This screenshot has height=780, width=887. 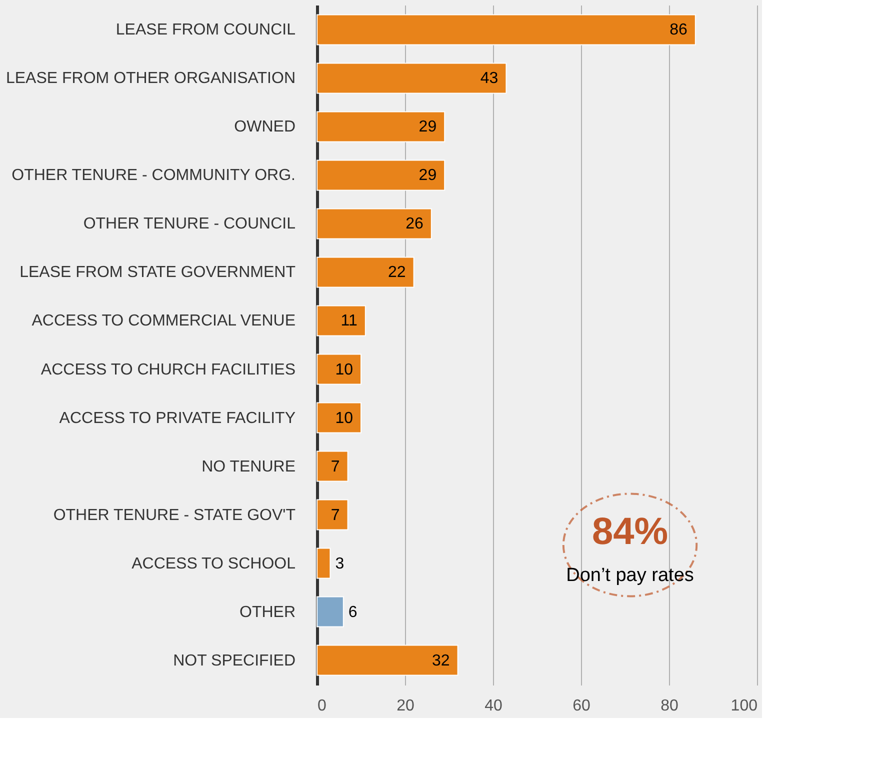 What do you see at coordinates (174, 515) in the screenshot?
I see `y-tick-label: OTHER TENURE - STATE GOV'T` at bounding box center [174, 515].